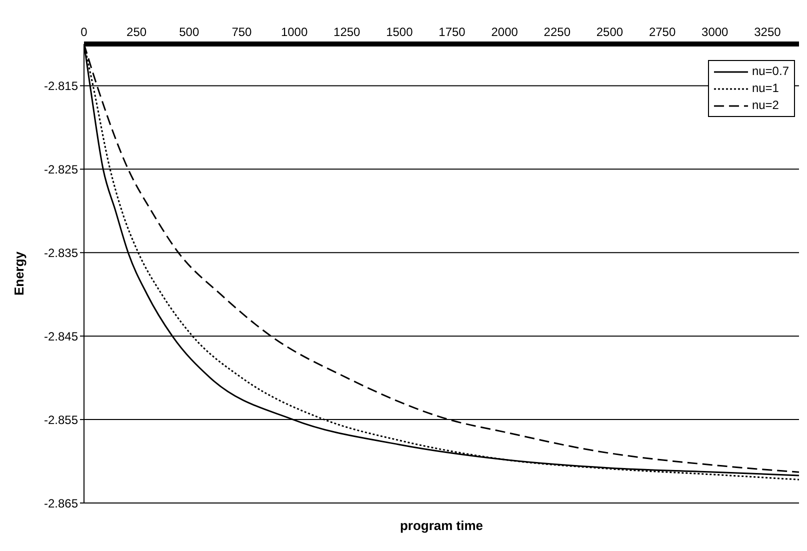 The width and height of the screenshot is (807, 551). I want to click on x-tick-label: 0, so click(84, 32).